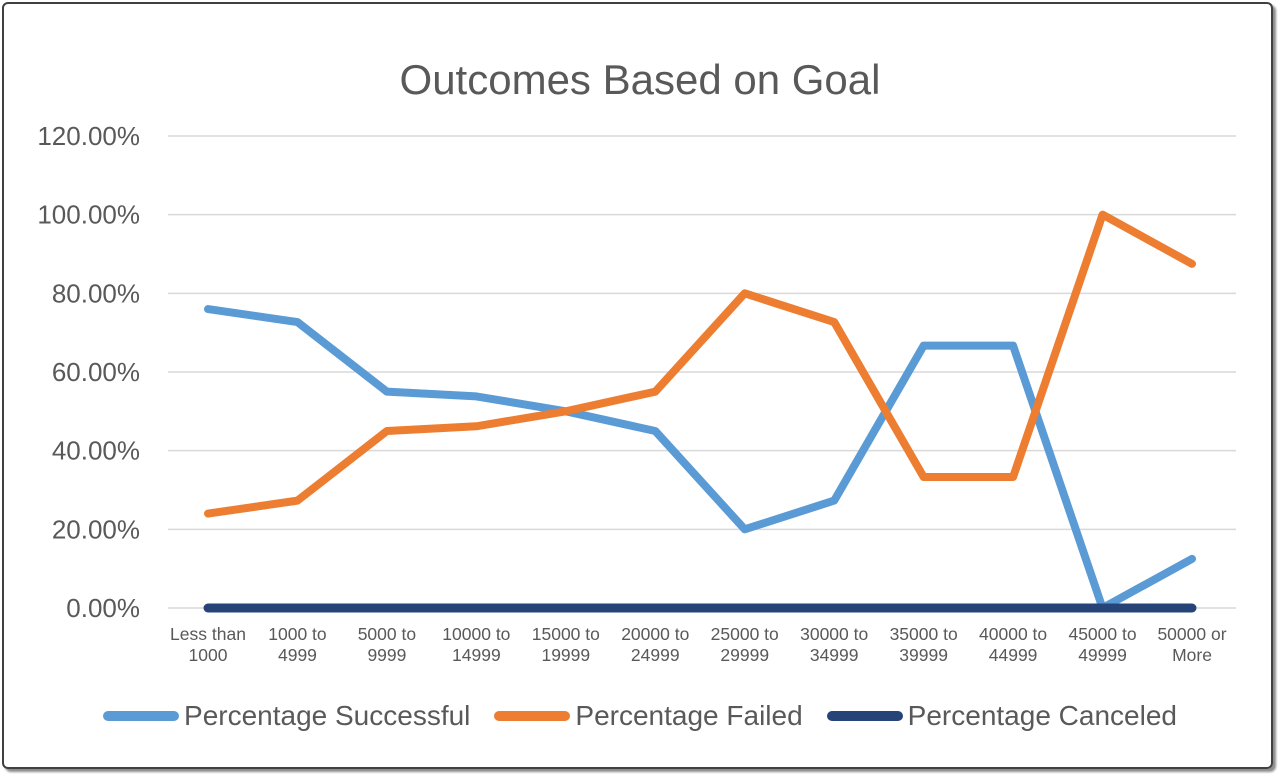 Image resolution: width=1280 pixels, height=774 pixels. I want to click on x-category-label: 40000 to 44999, so click(1013, 644).